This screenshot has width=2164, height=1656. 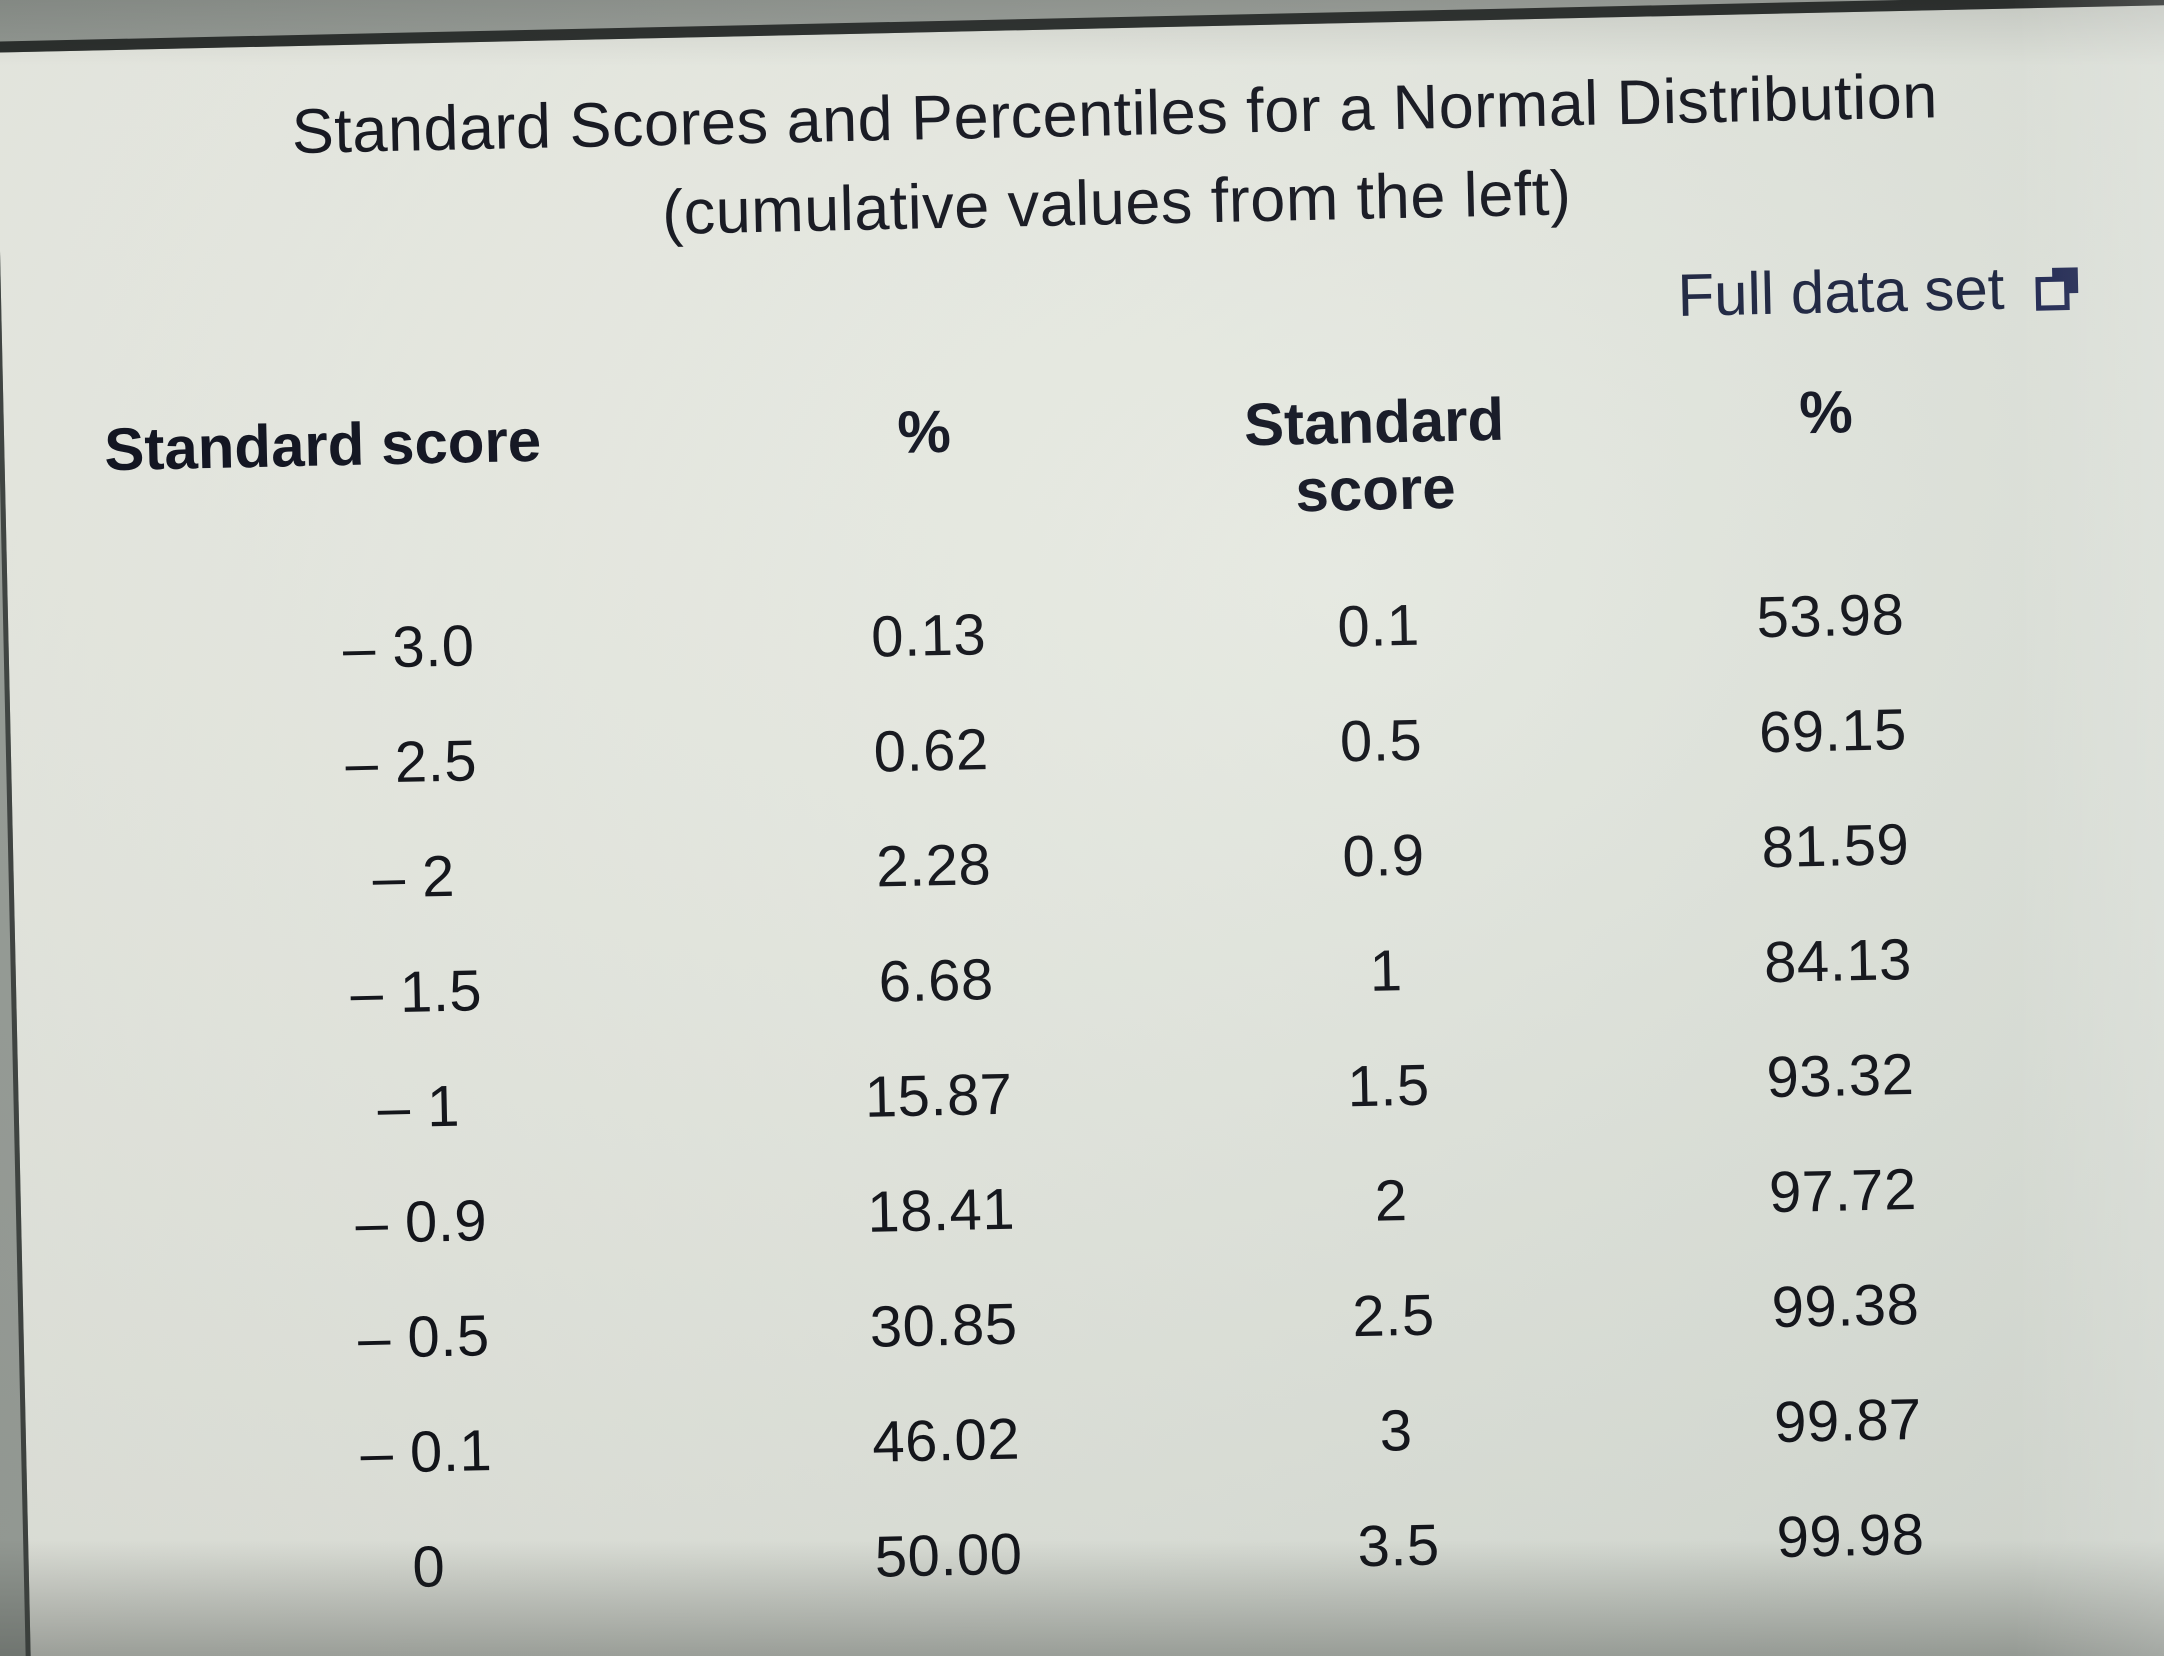 I want to click on standard-score-cell: 0.5, so click(x=1381, y=741).